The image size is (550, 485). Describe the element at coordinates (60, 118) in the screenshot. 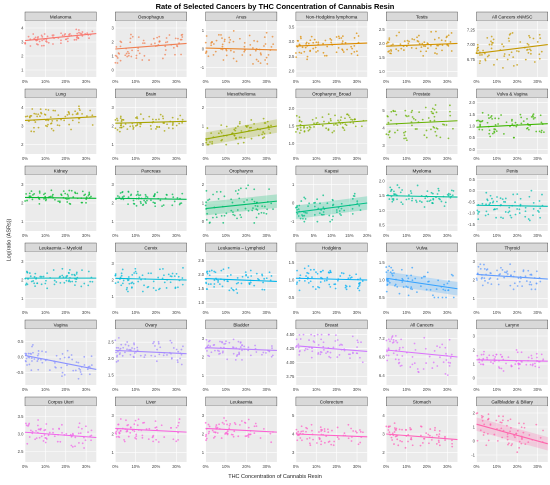

I see `trend-line` at that location.